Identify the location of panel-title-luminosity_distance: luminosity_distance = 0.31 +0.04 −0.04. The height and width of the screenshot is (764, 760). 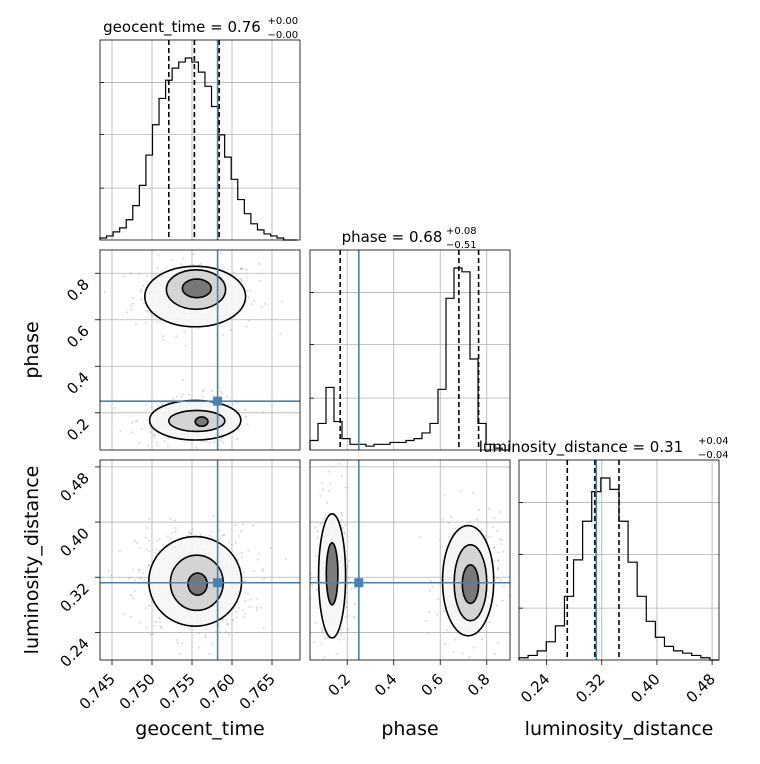
(604, 448).